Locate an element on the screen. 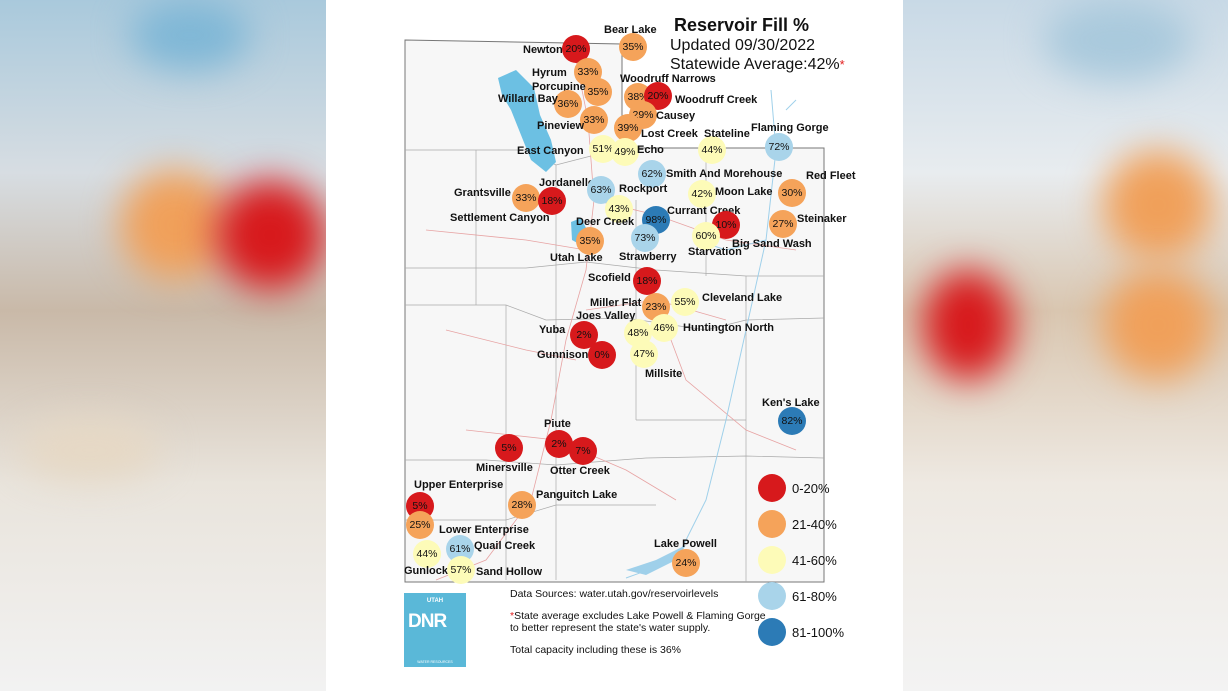  label-willard-bay: Willard Bay is located at coordinates (528, 99).